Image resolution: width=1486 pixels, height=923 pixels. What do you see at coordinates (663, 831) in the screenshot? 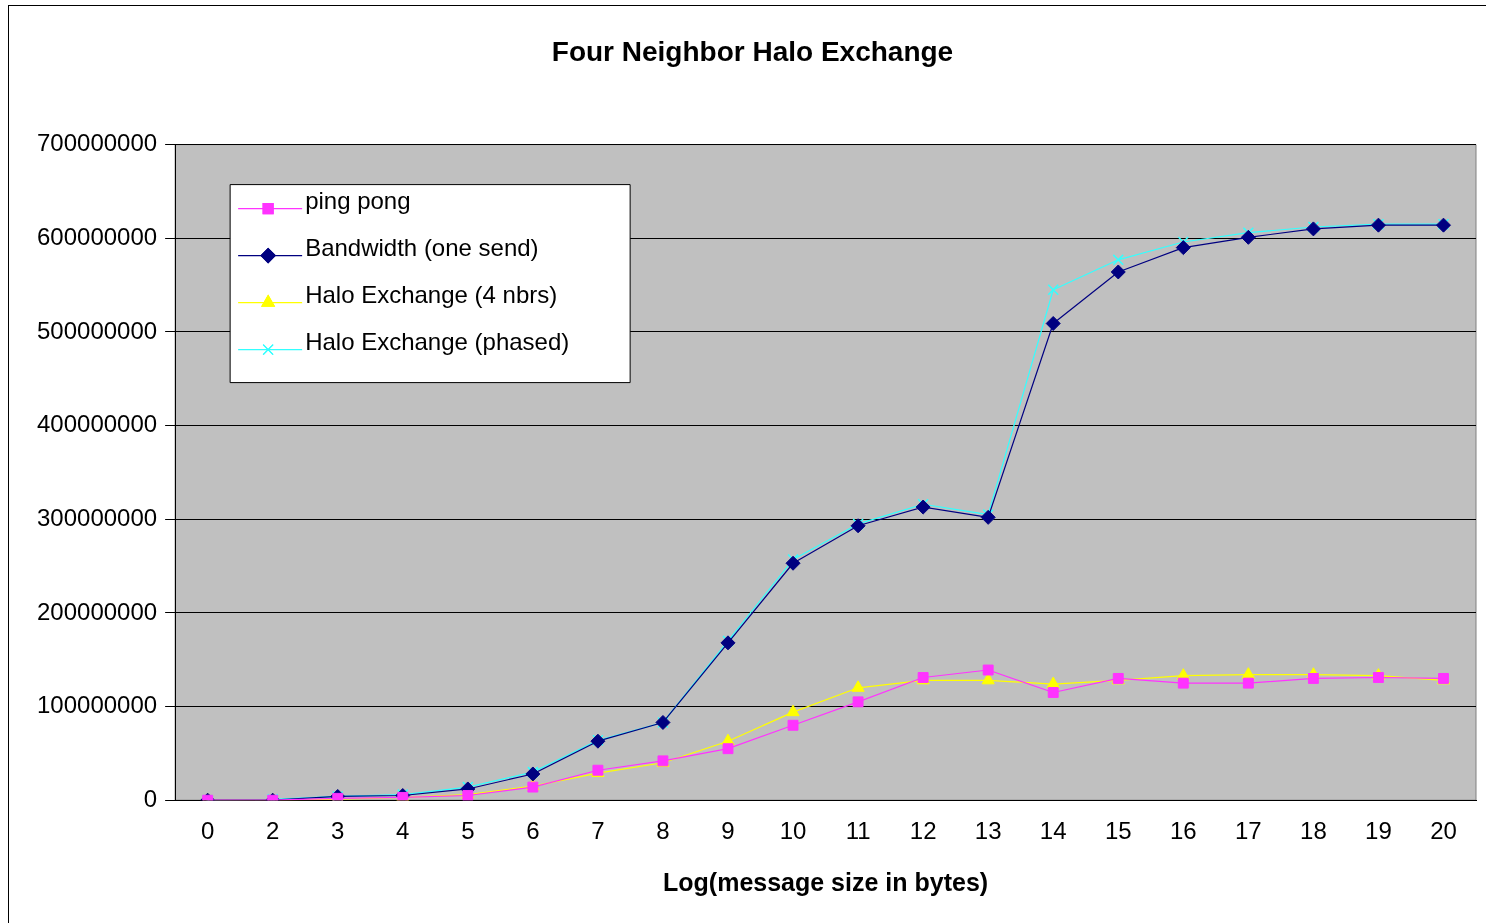
I see `x-tick-label: 8` at bounding box center [663, 831].